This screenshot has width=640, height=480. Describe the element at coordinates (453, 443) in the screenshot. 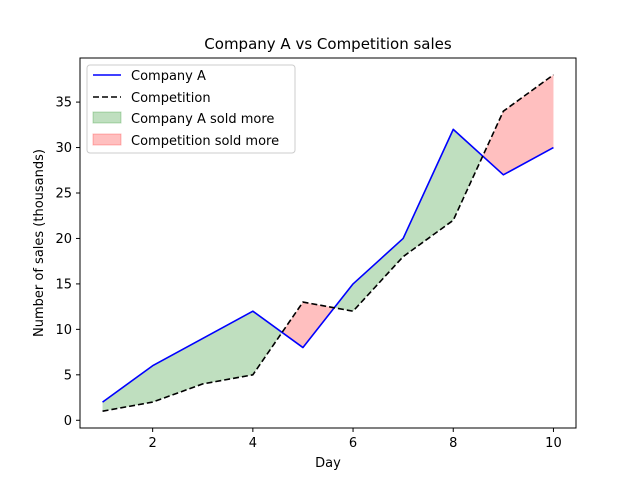

I see `x-tick-label: 8` at that location.